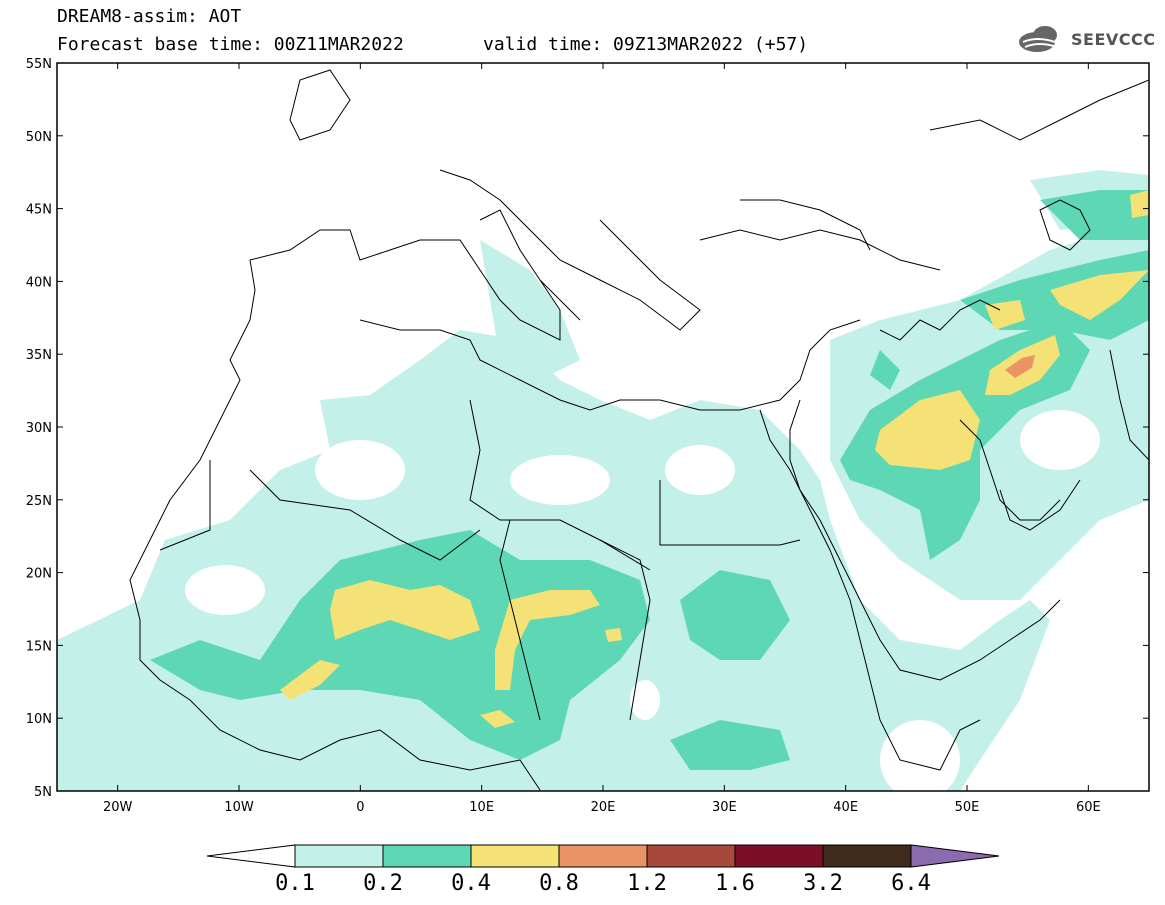 This screenshot has height=905, width=1165. Describe the element at coordinates (360, 807) in the screenshot. I see `lon-label: 0` at that location.